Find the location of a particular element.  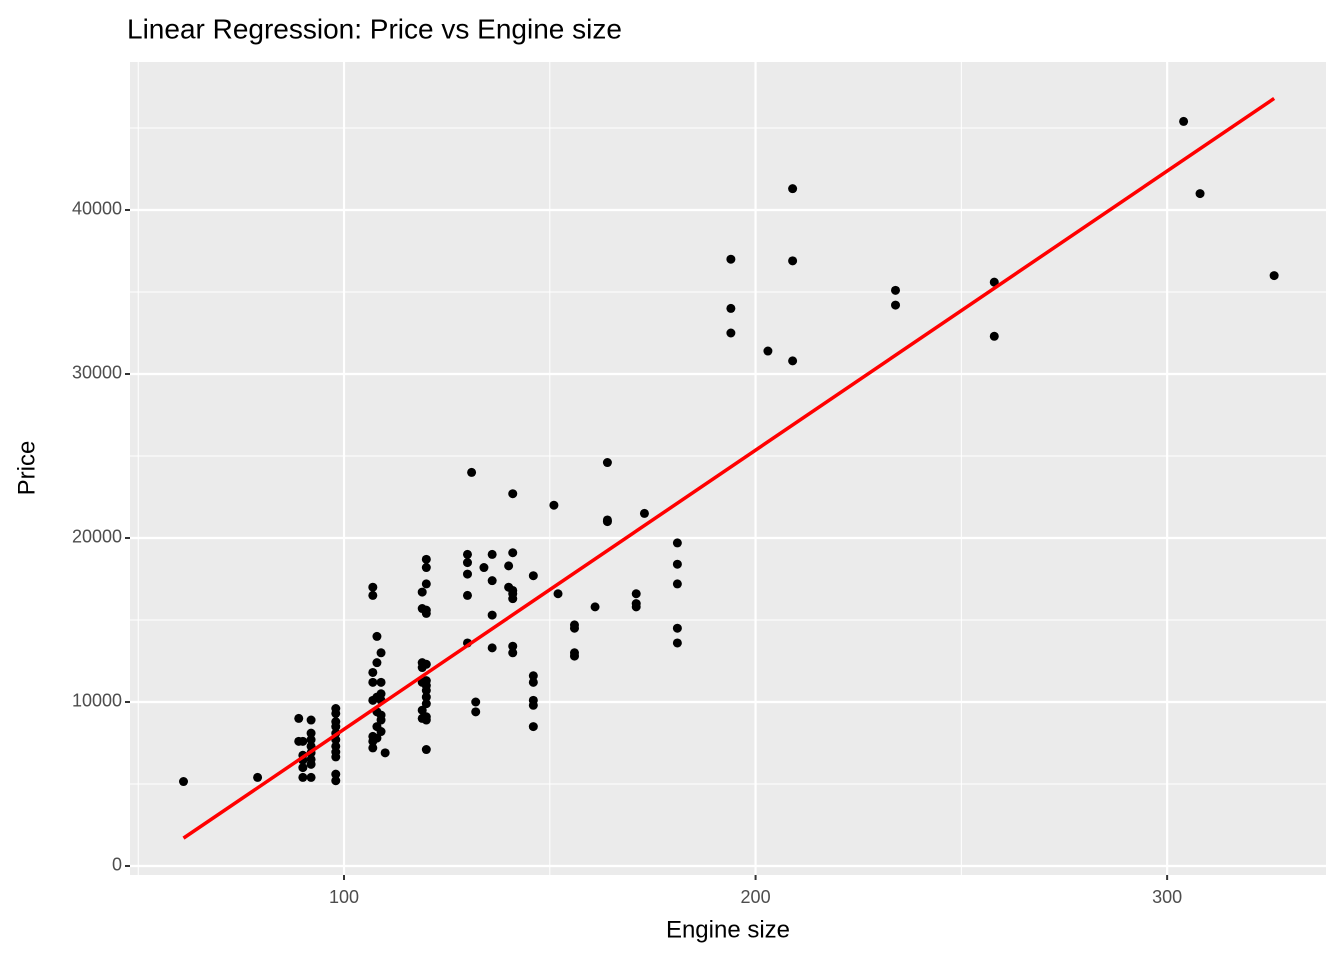

x-tick-label: 100 is located at coordinates (344, 897).